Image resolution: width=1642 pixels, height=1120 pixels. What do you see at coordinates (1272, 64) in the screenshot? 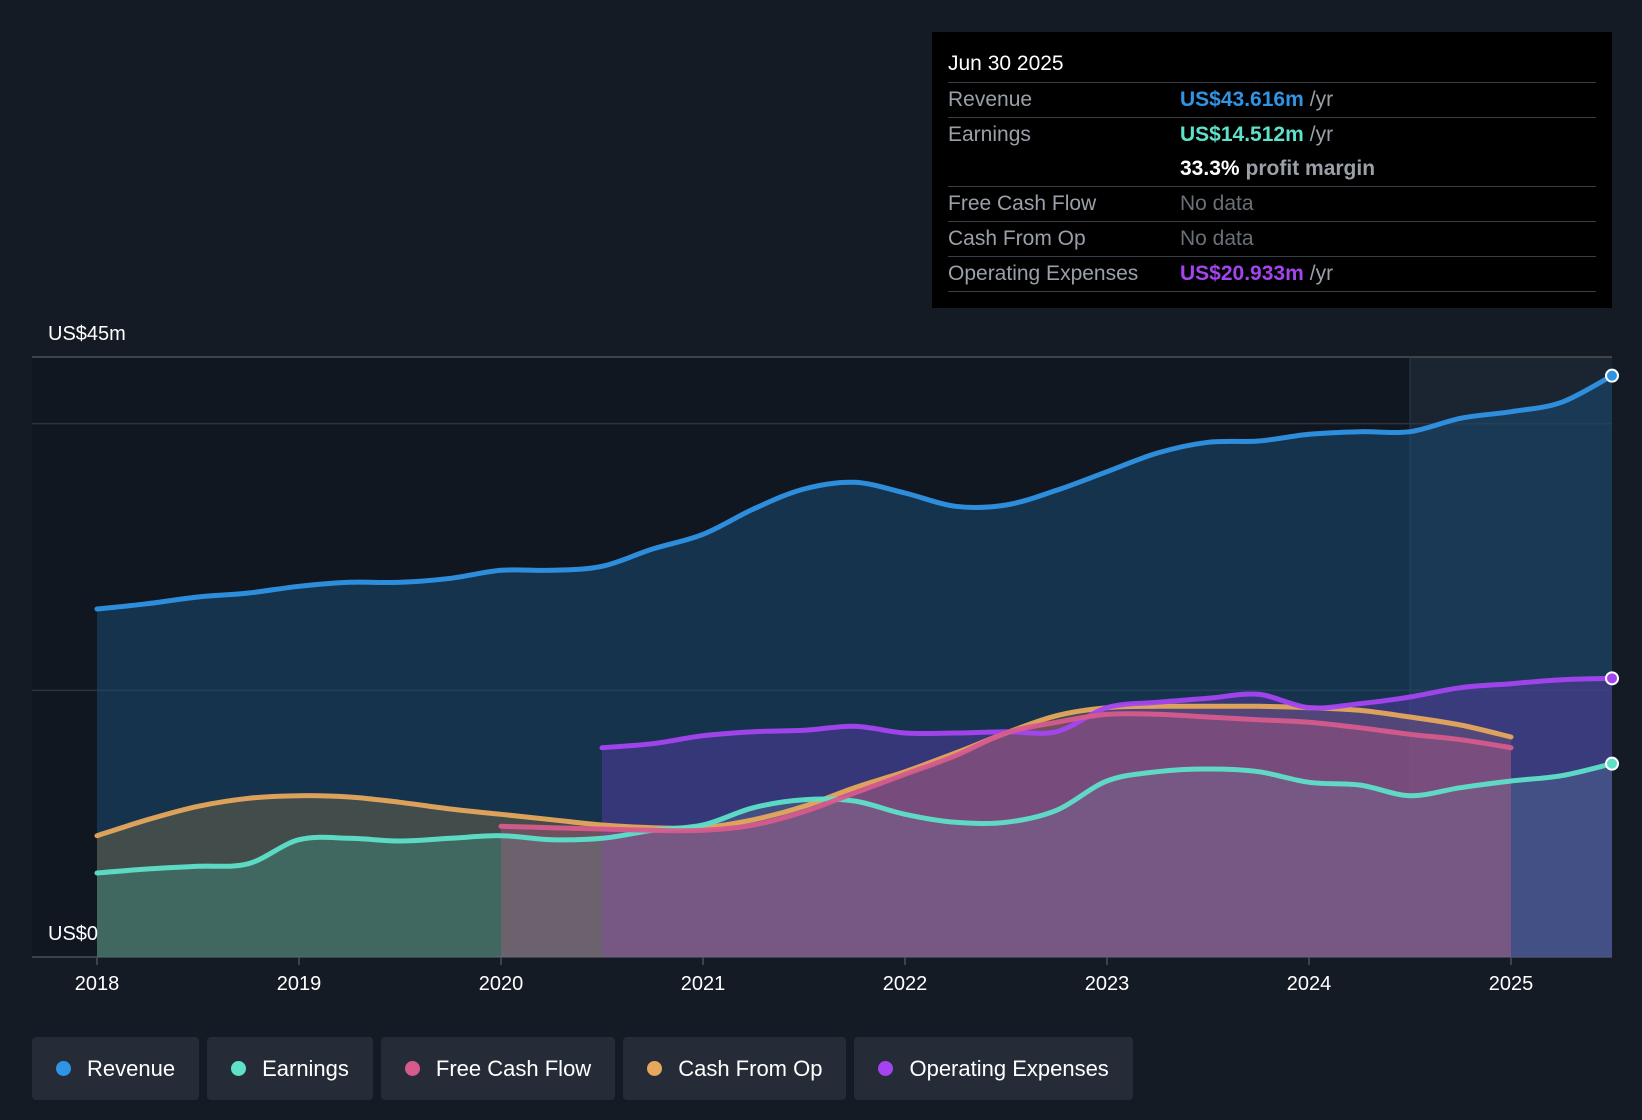
I see `tooltip-date: Jun 30 2025` at bounding box center [1272, 64].